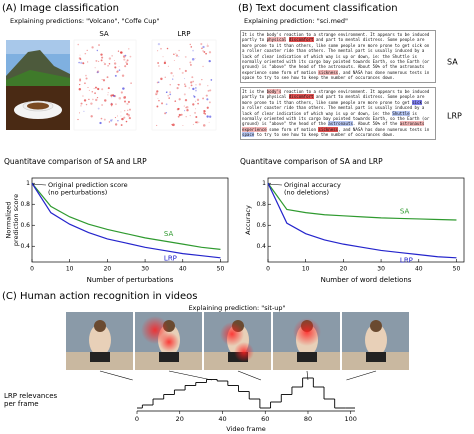 Image resolution: width=474 pixels, height=434 pixels. Describe the element at coordinates (268, 269) in the screenshot. I see `x-tick-label: 0` at that location.